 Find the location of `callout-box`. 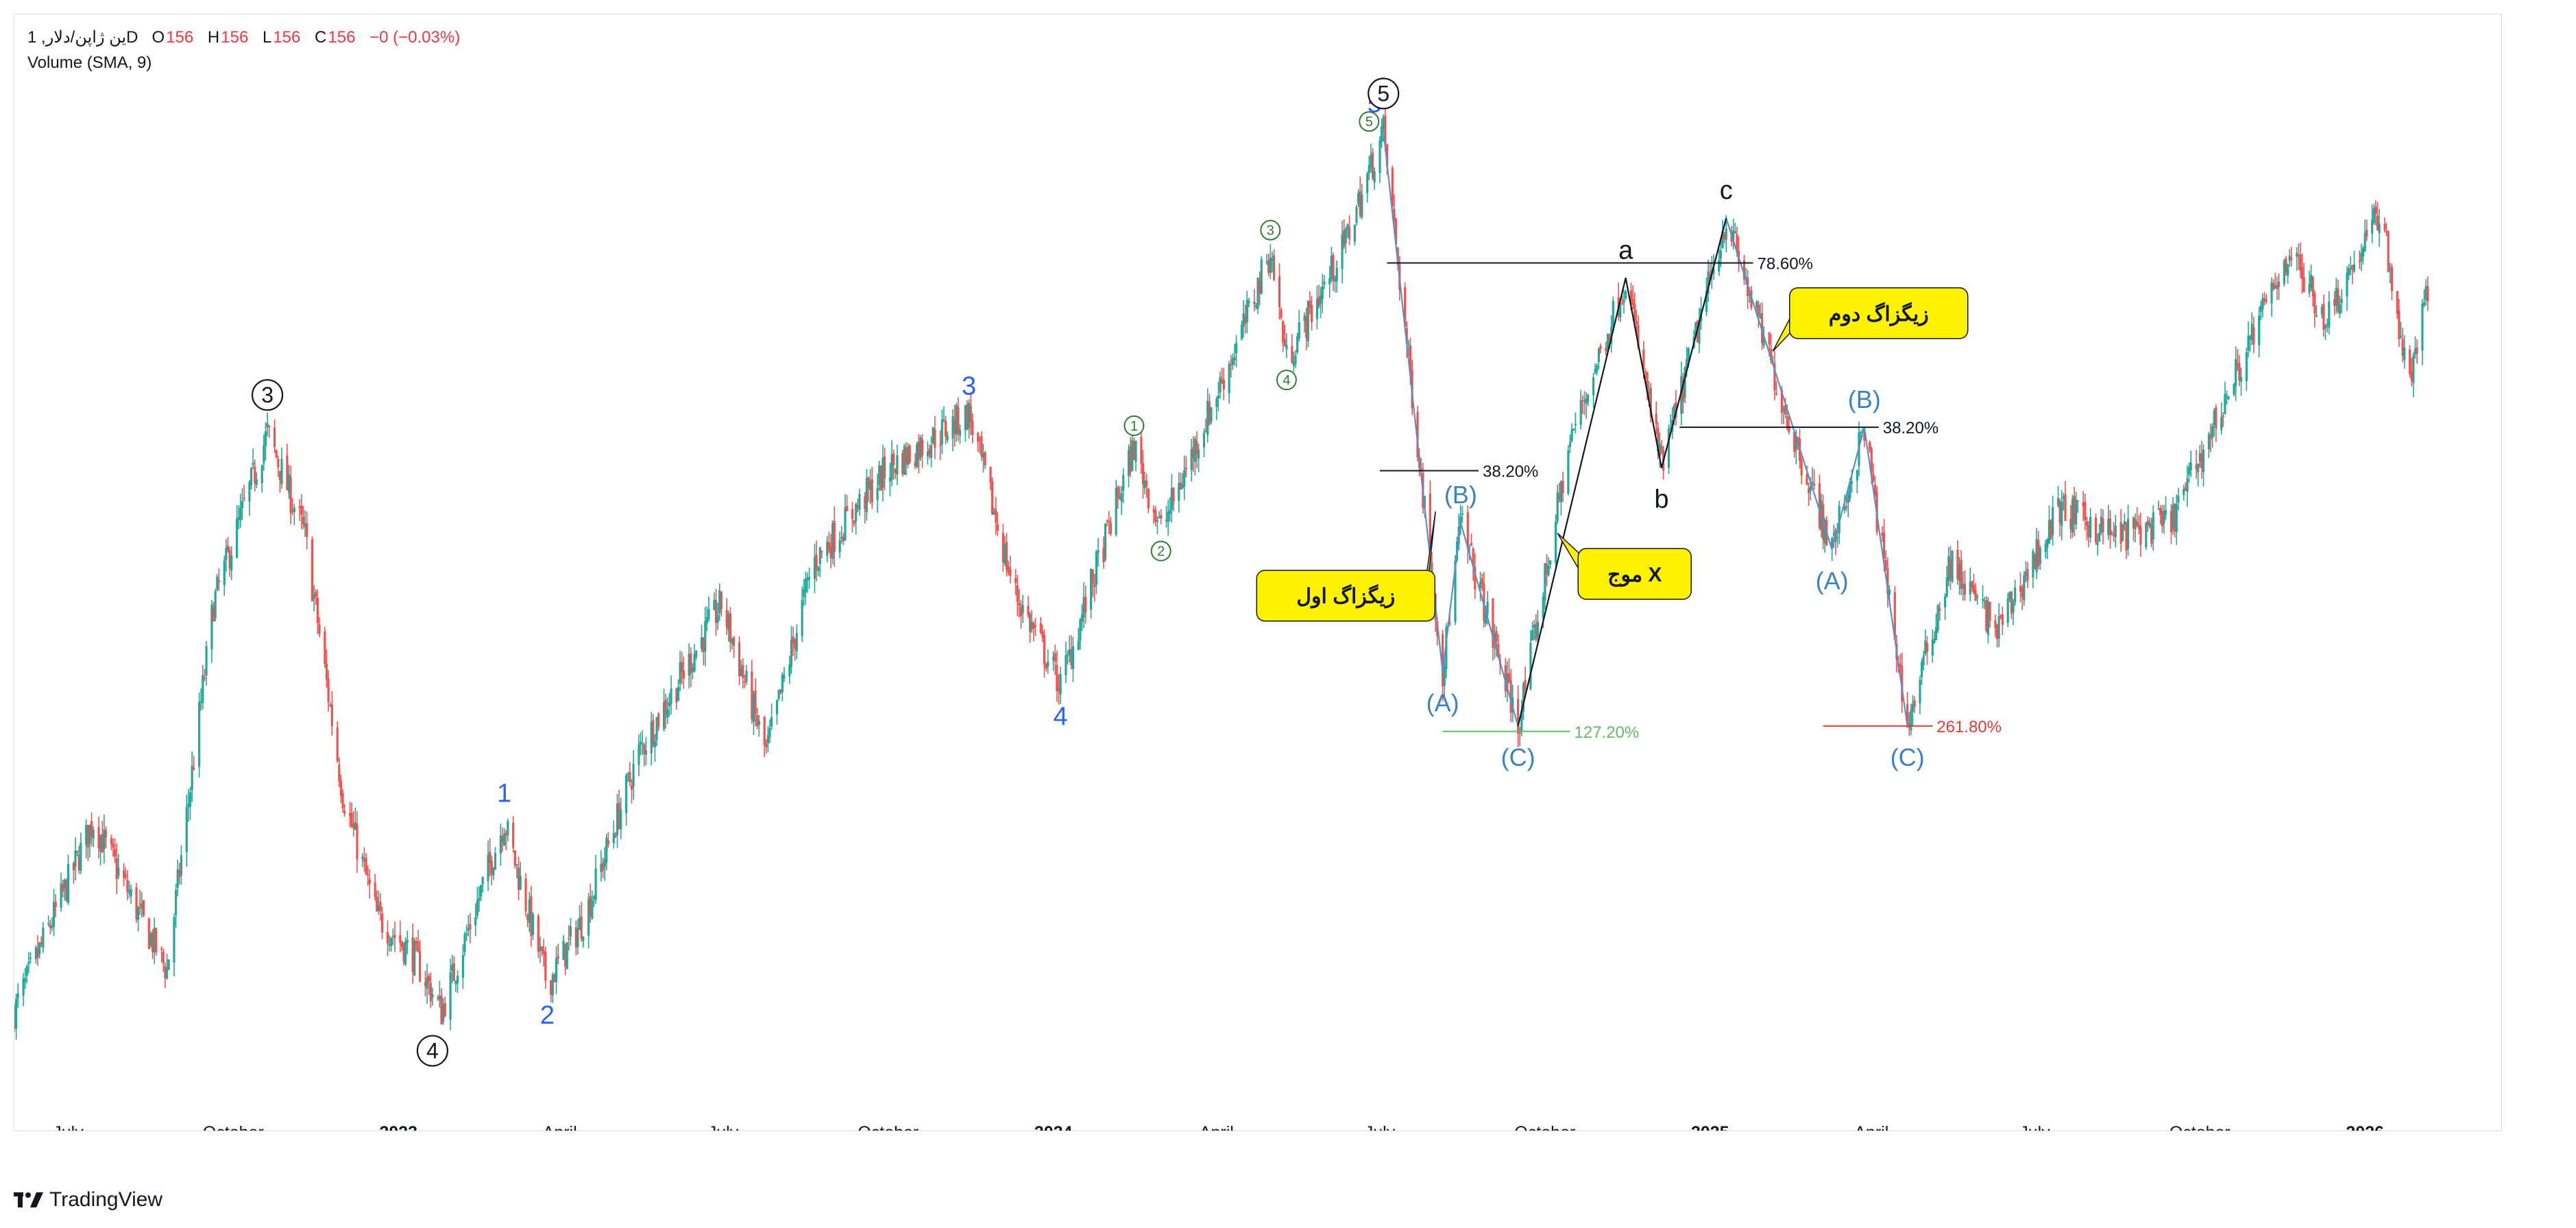

callout-box is located at coordinates (1346, 596).